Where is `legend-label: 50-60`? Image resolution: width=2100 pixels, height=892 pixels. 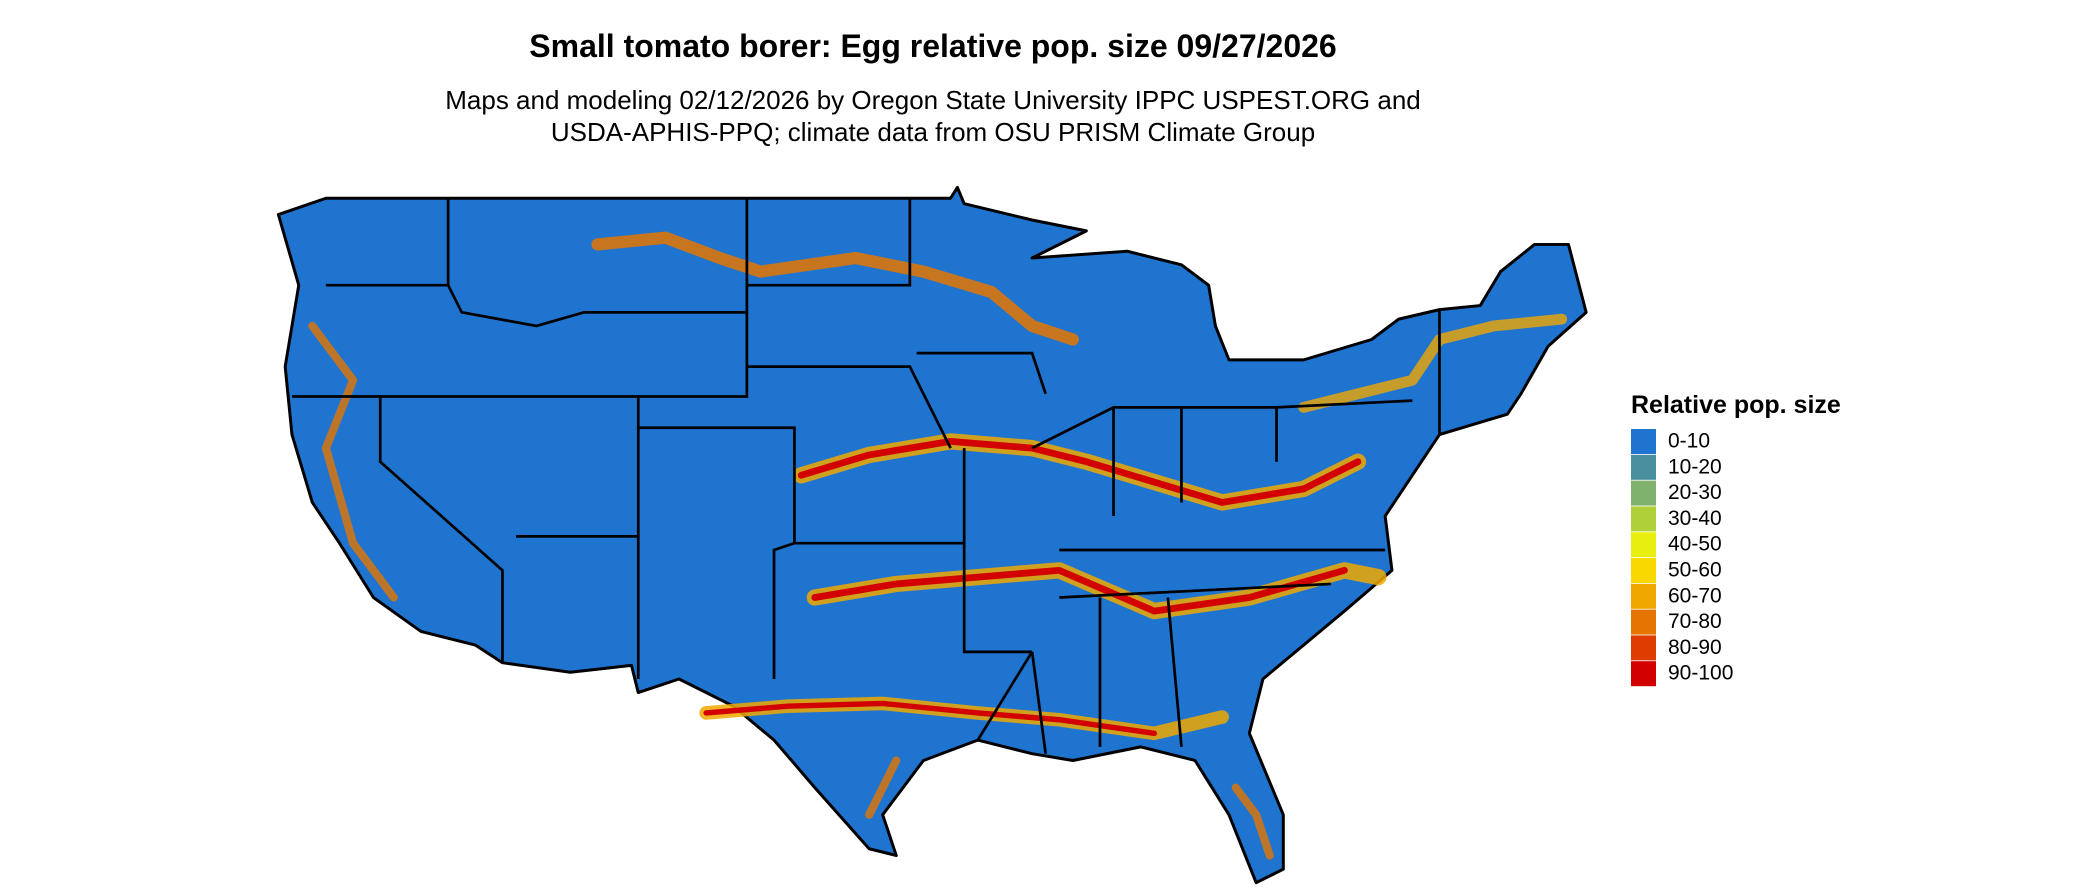
legend-label: 50-60 is located at coordinates (1695, 570).